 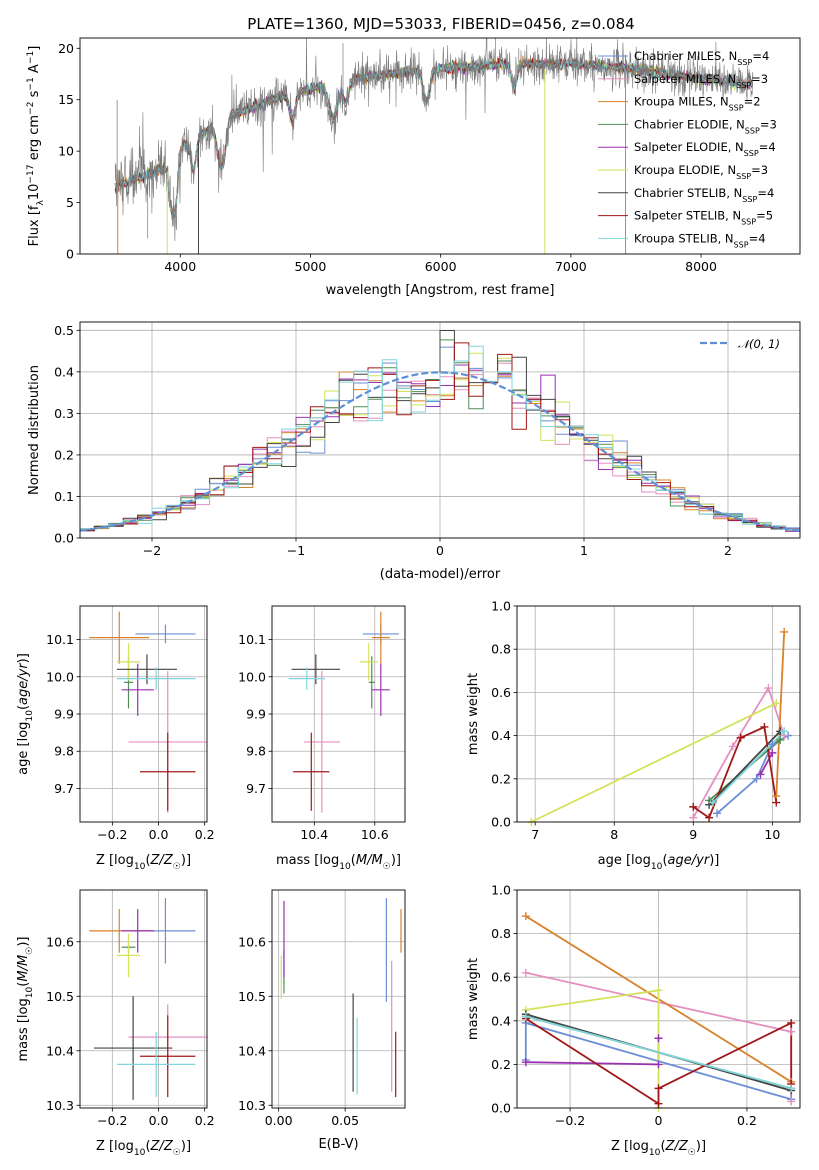 What do you see at coordinates (701, 81) in the screenshot?
I see `legend-entry: Salpeter MILES, NSSP=3` at bounding box center [701, 81].